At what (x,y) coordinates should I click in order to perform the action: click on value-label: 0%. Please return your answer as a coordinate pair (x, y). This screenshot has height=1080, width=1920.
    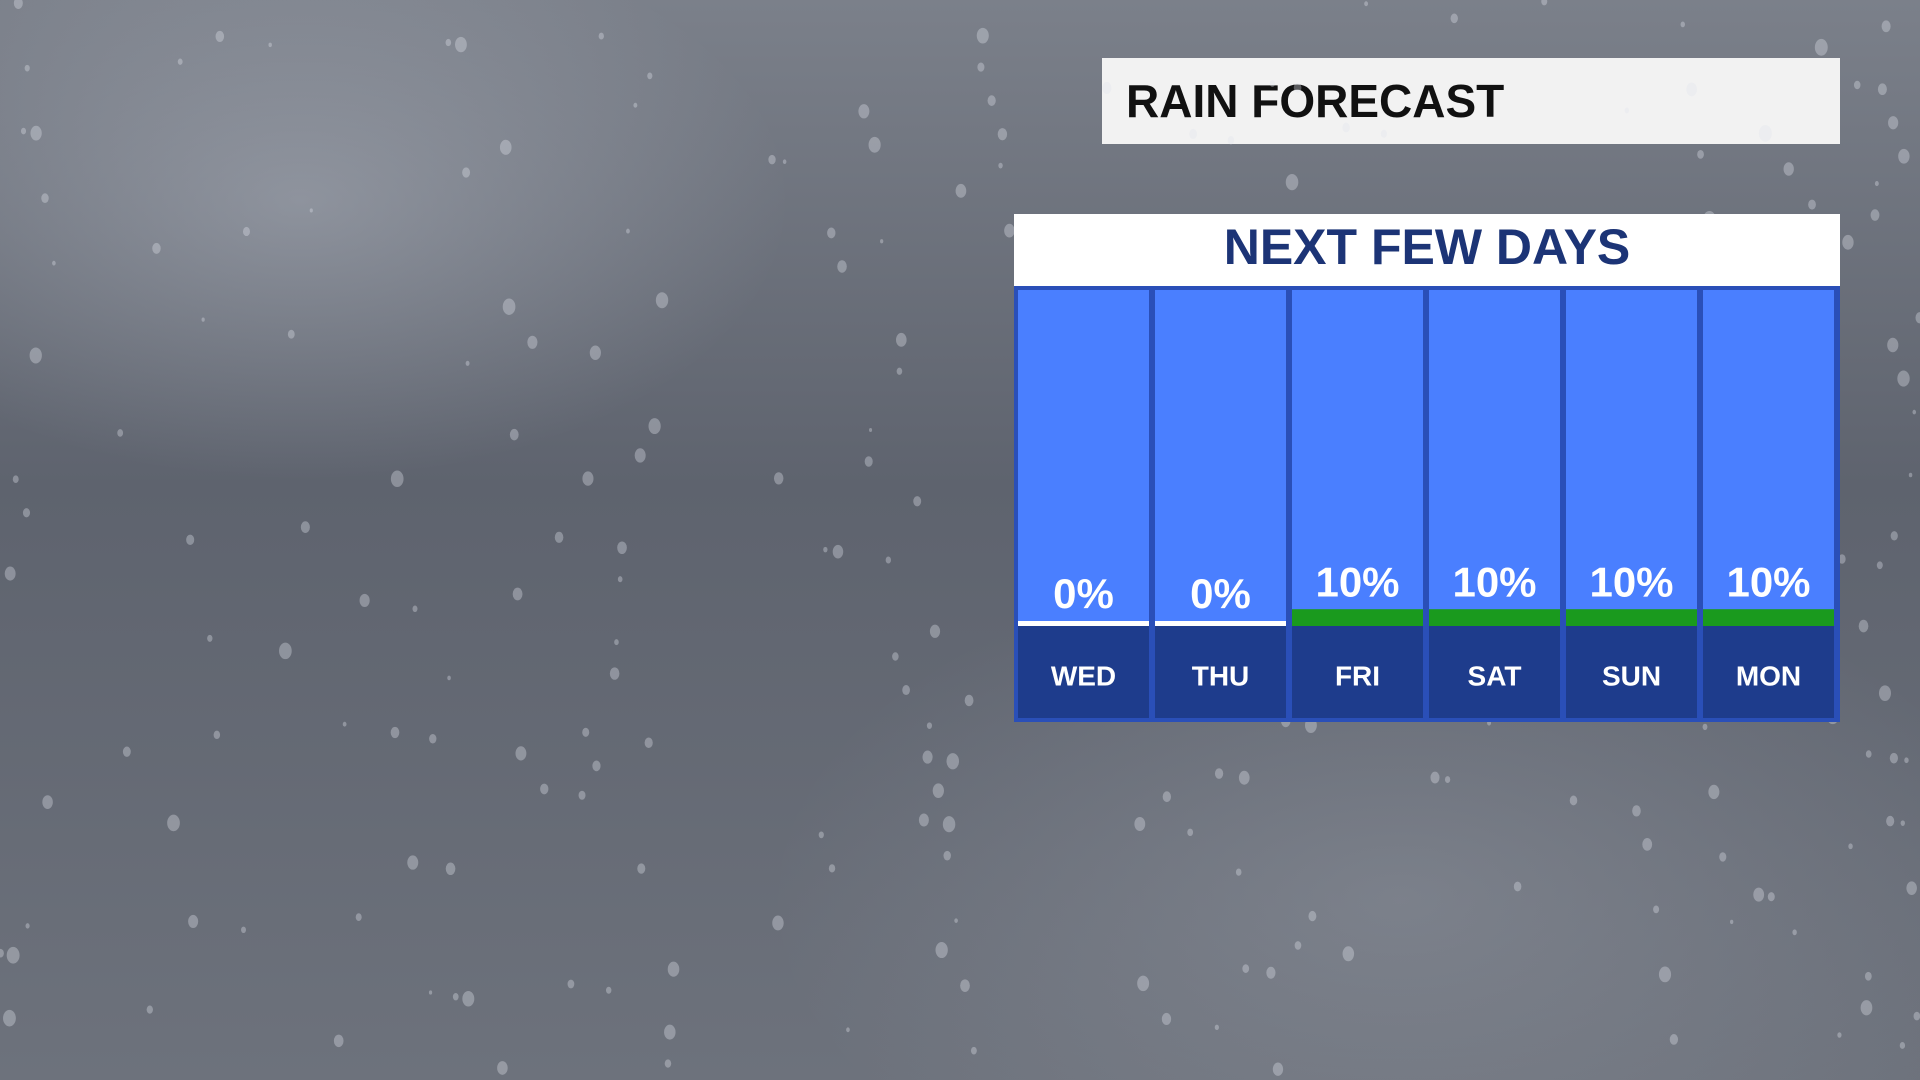
    Looking at the image, I should click on (1083, 593).